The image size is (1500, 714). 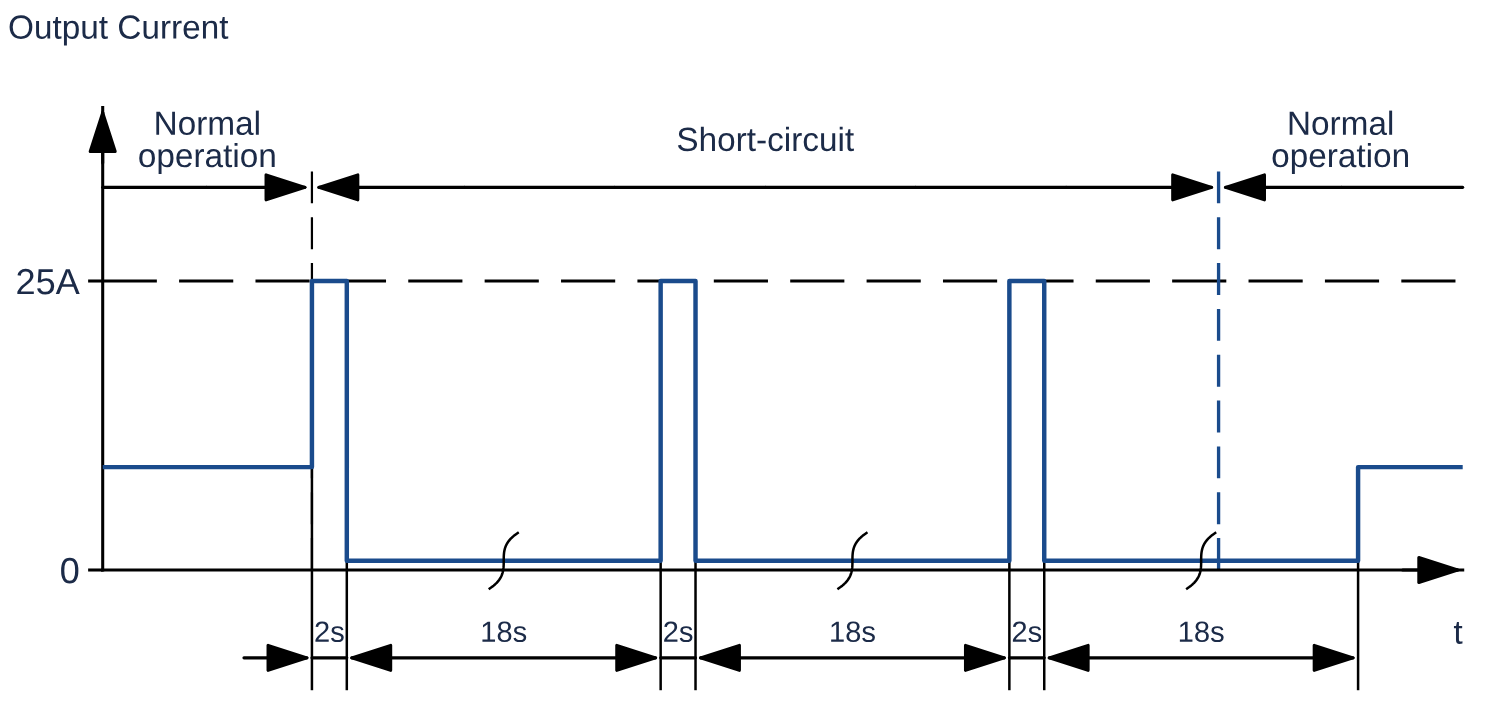 I want to click on y-tick-label: 0, so click(x=70, y=570).